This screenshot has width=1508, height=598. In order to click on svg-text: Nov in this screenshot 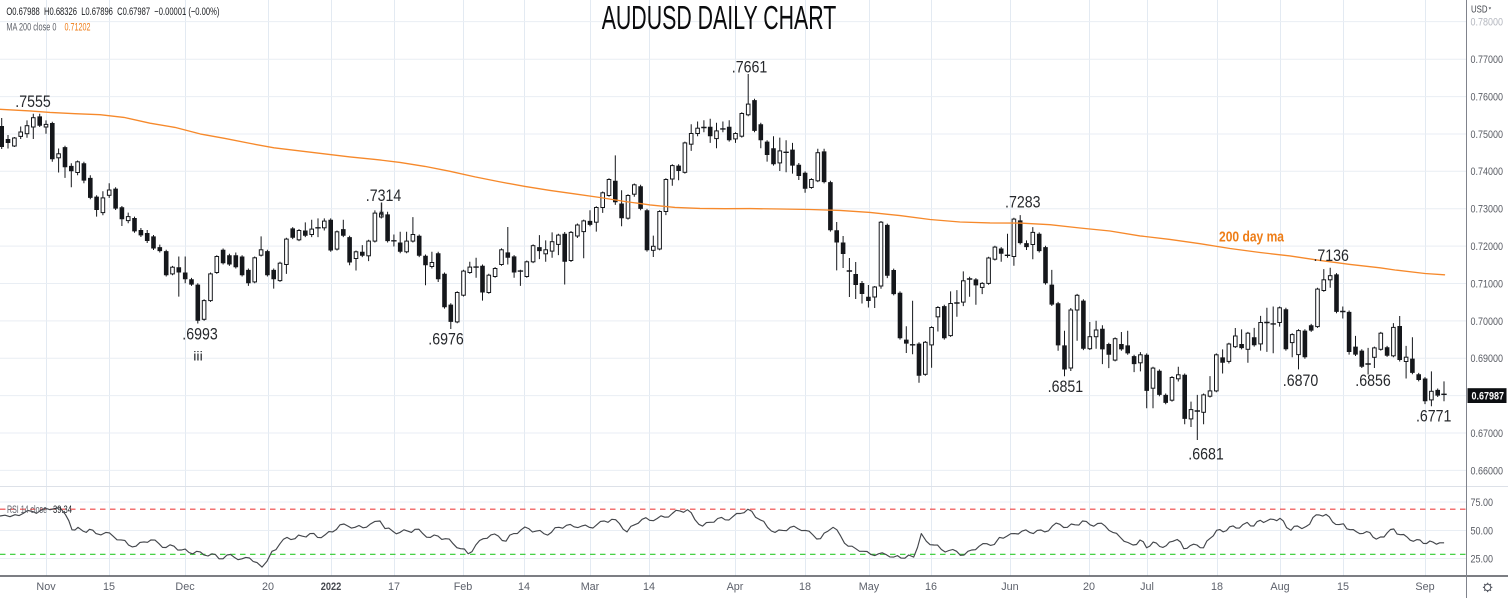, I will do `click(46, 587)`.